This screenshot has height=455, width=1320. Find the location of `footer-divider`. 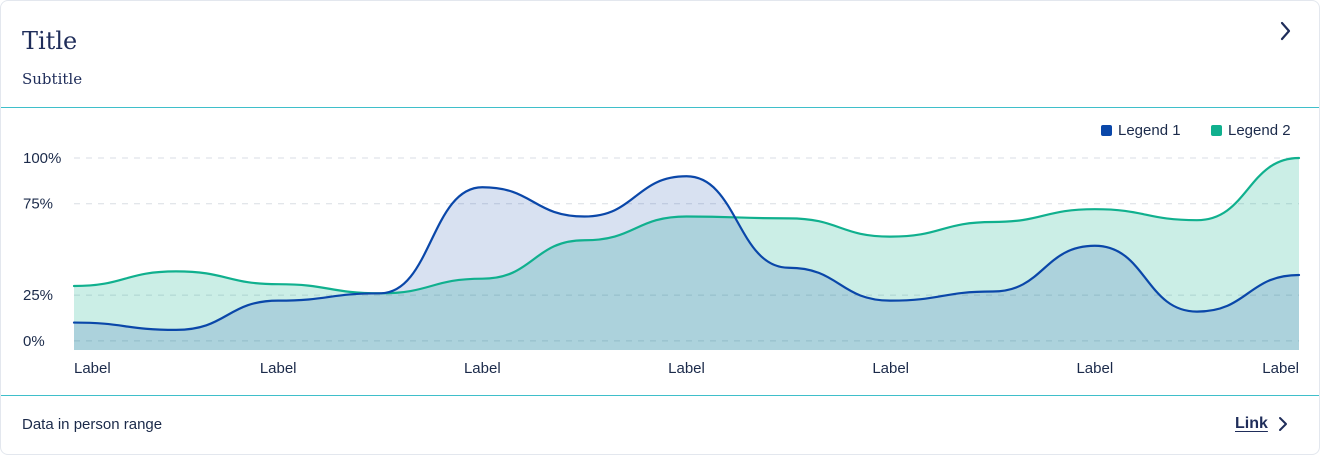

footer-divider is located at coordinates (660, 395).